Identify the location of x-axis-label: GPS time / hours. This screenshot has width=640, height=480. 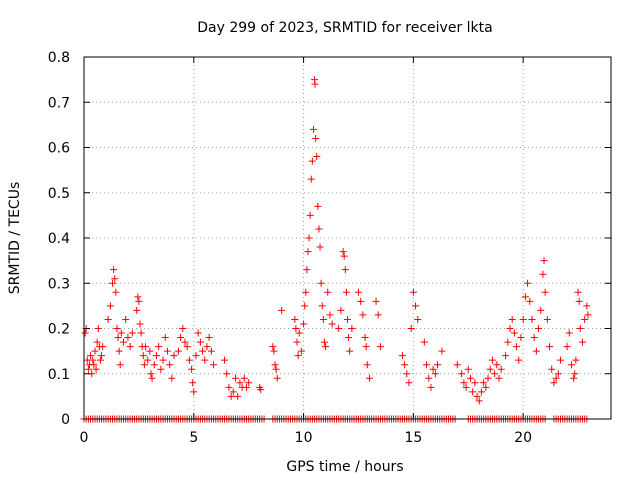
(344, 467).